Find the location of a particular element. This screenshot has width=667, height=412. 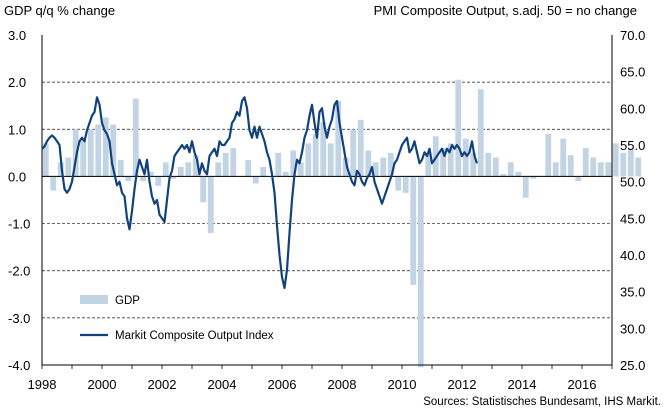

y-left-tick-label: -3.0 is located at coordinates (19, 318).